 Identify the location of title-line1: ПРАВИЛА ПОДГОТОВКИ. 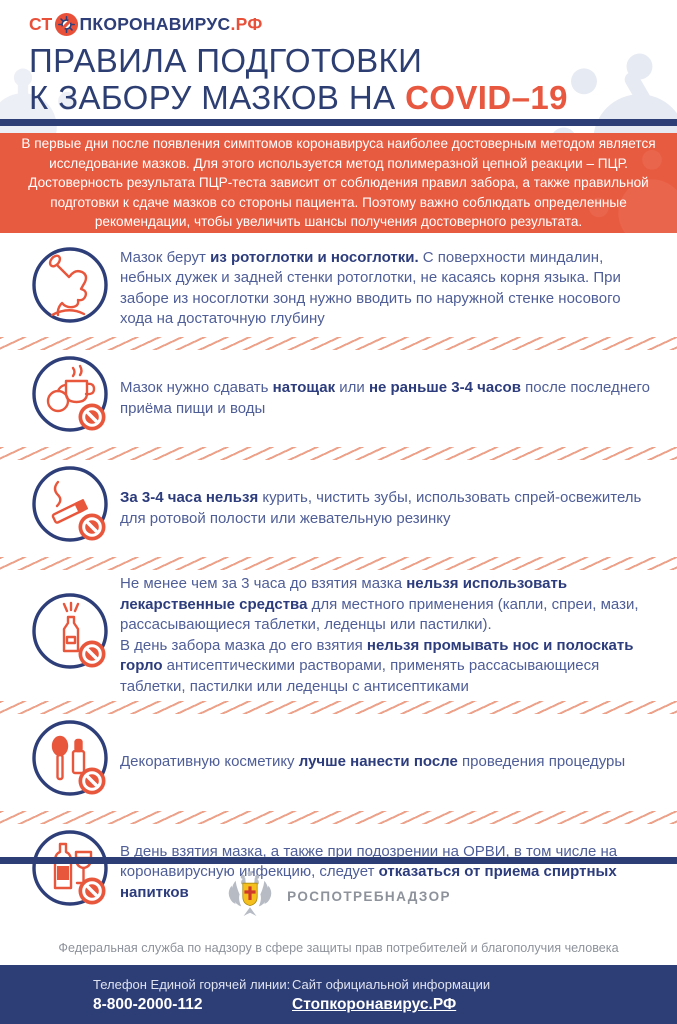
(226, 60).